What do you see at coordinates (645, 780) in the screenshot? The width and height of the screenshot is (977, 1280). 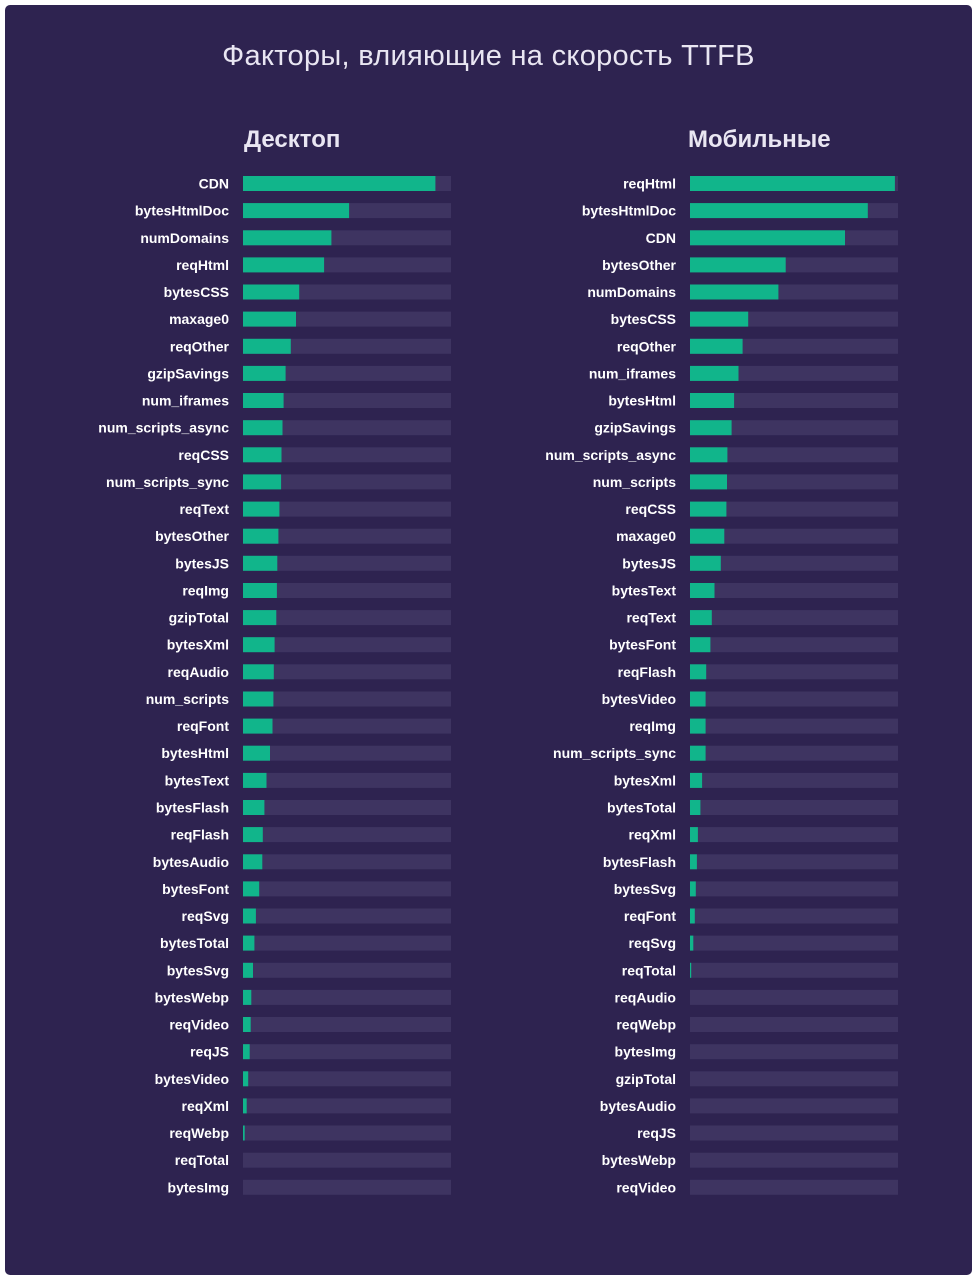 I see `mobile-category-label-22: bytesXml` at bounding box center [645, 780].